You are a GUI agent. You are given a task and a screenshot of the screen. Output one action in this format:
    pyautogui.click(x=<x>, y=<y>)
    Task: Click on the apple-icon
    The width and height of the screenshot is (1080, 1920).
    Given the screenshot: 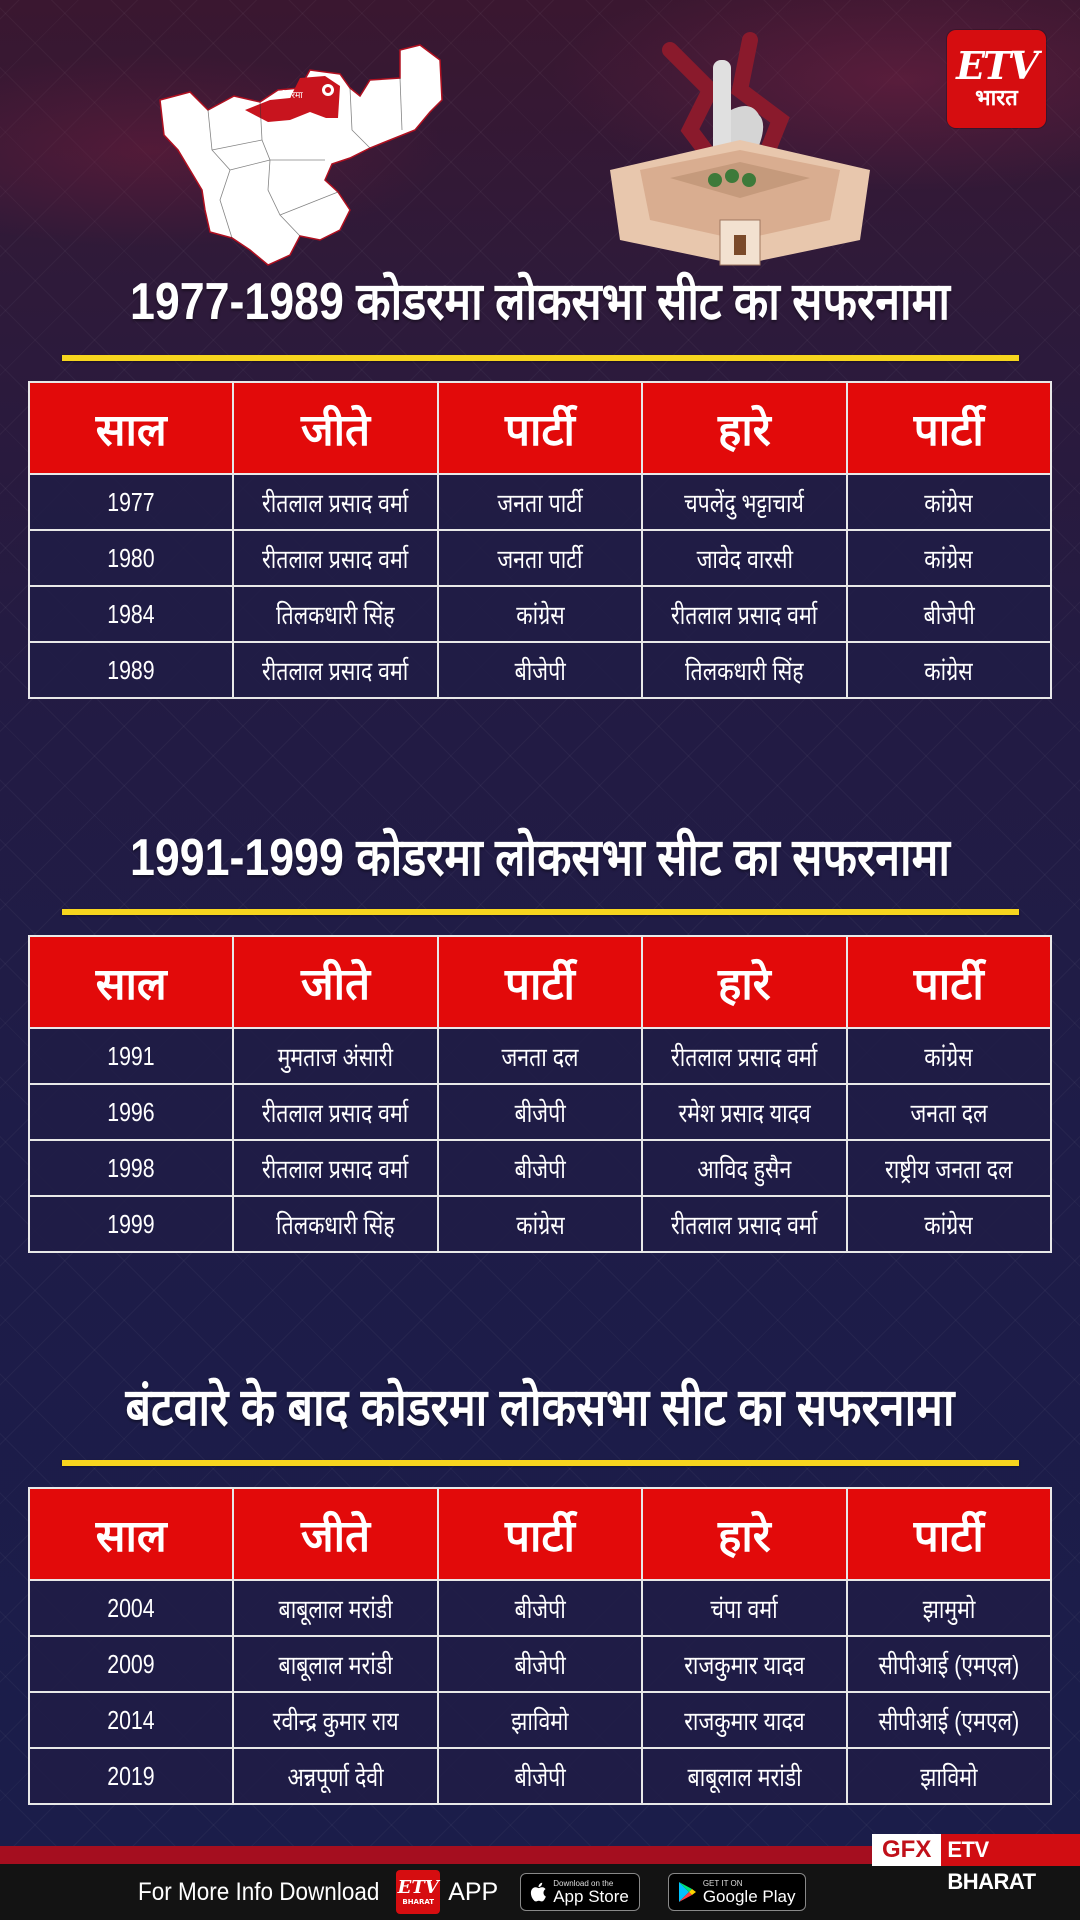 What is the action you would take?
    pyautogui.click(x=539, y=1892)
    